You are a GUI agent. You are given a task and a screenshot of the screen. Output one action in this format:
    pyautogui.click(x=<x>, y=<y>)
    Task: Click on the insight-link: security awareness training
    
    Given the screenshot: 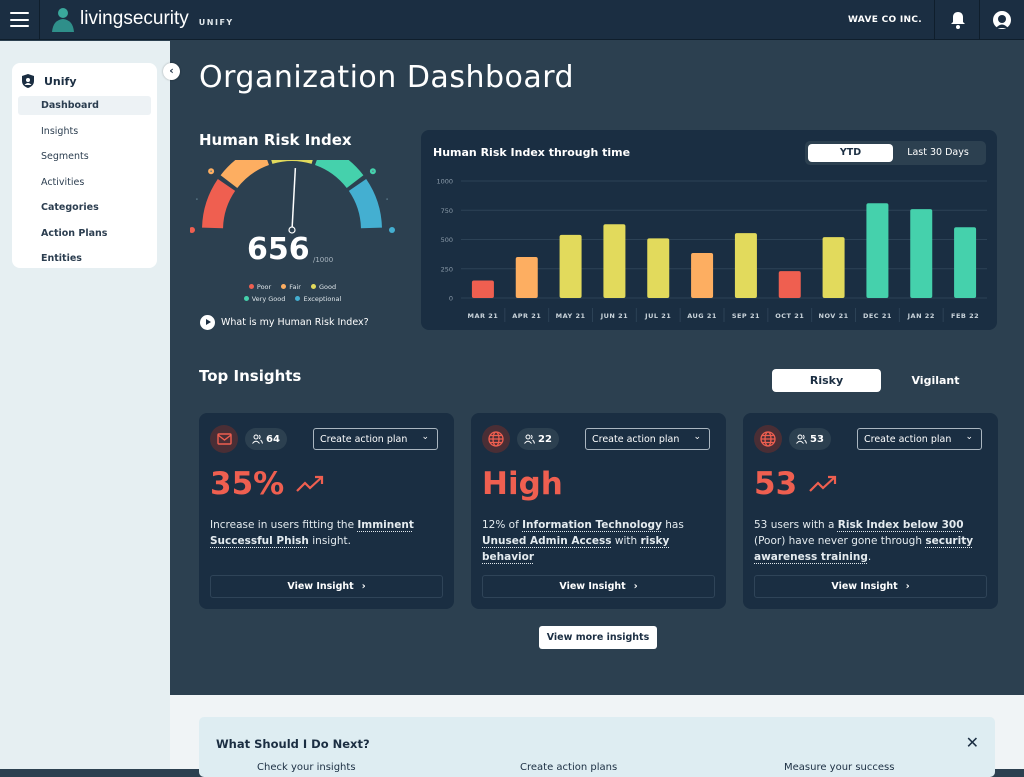 What is the action you would take?
    pyautogui.click(x=864, y=549)
    